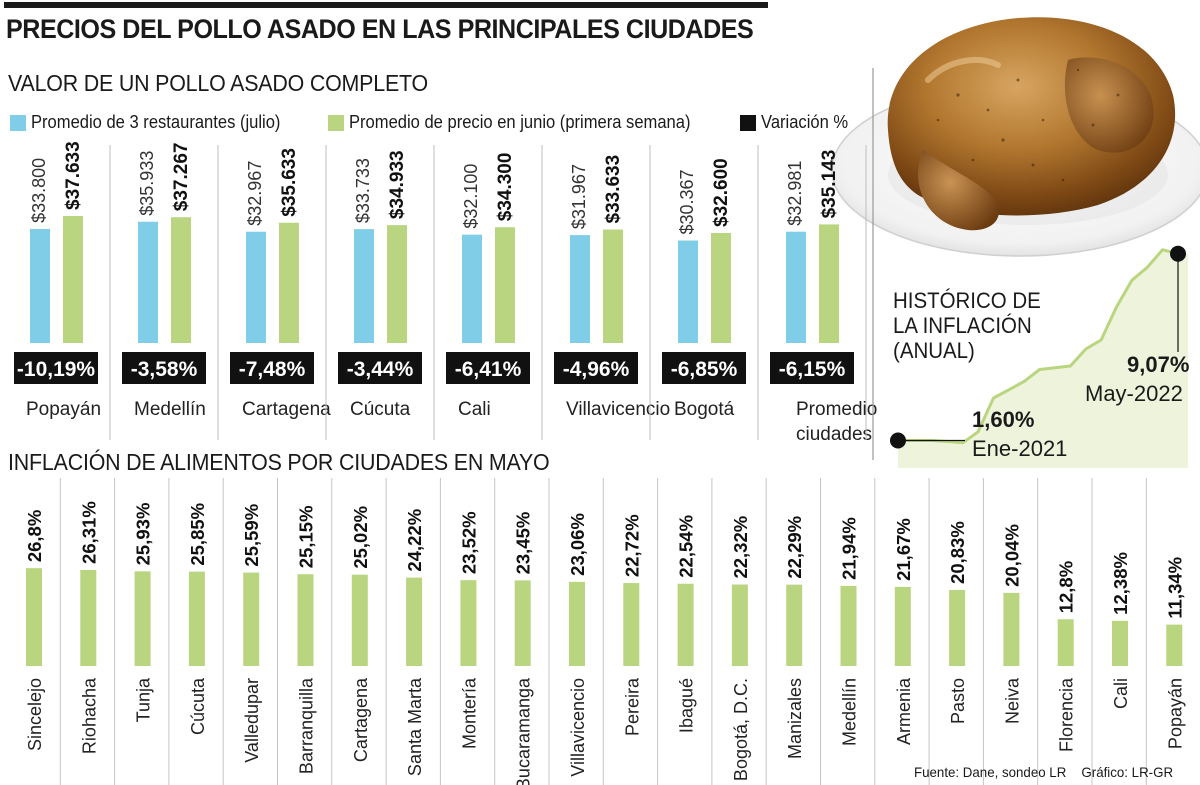 Image resolution: width=1200 pixels, height=785 pixels. What do you see at coordinates (1158, 364) in the screenshot?
I see `inflation-end-value: 9,07%` at bounding box center [1158, 364].